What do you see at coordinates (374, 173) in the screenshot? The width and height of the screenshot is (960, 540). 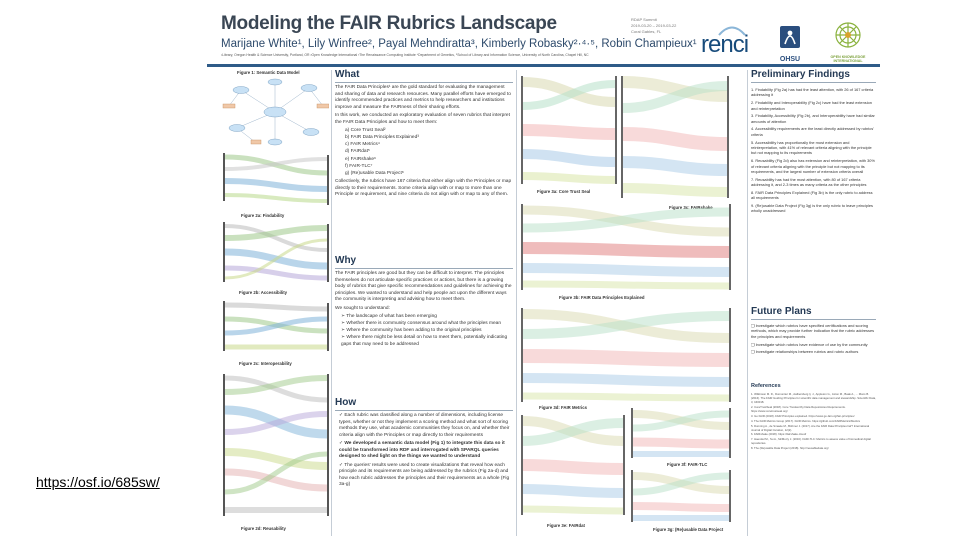 I see `rubric-item: g) (Re)usable Data Project⁸` at bounding box center [374, 173].